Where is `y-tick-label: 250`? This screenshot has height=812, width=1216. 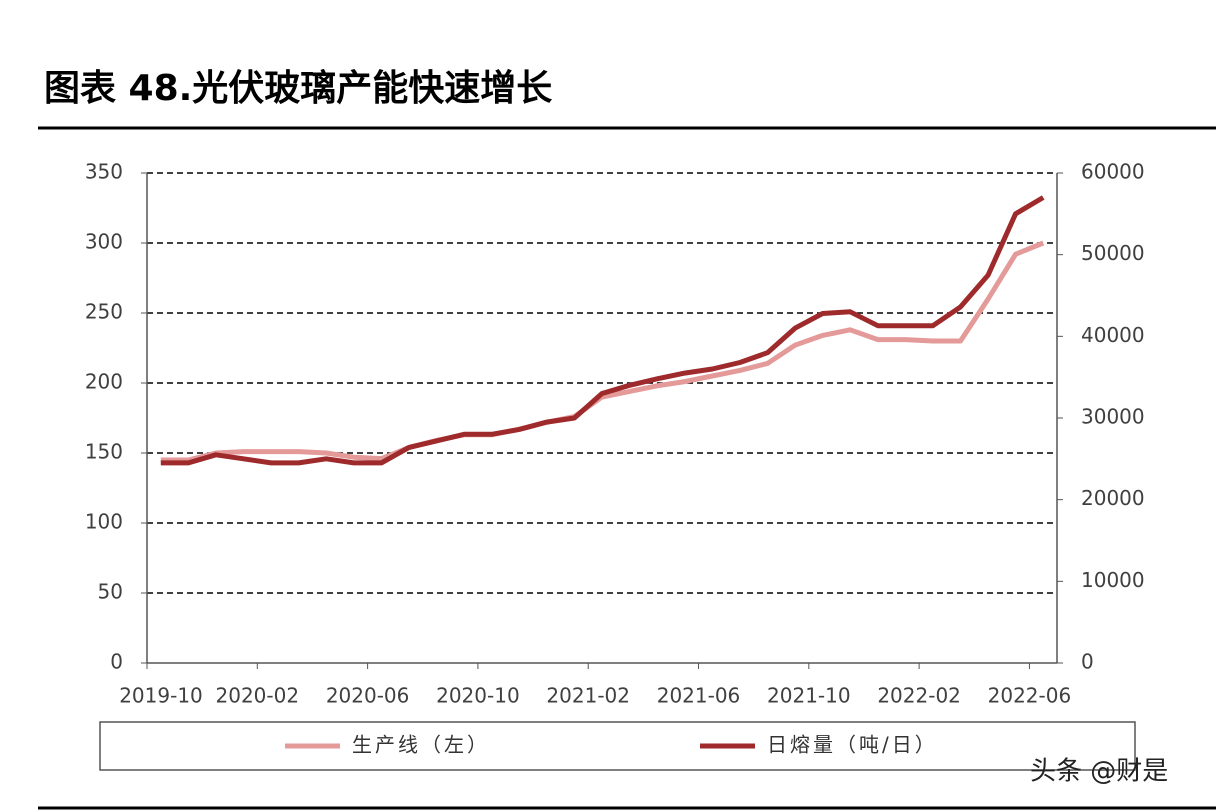 y-tick-label: 250 is located at coordinates (104, 312).